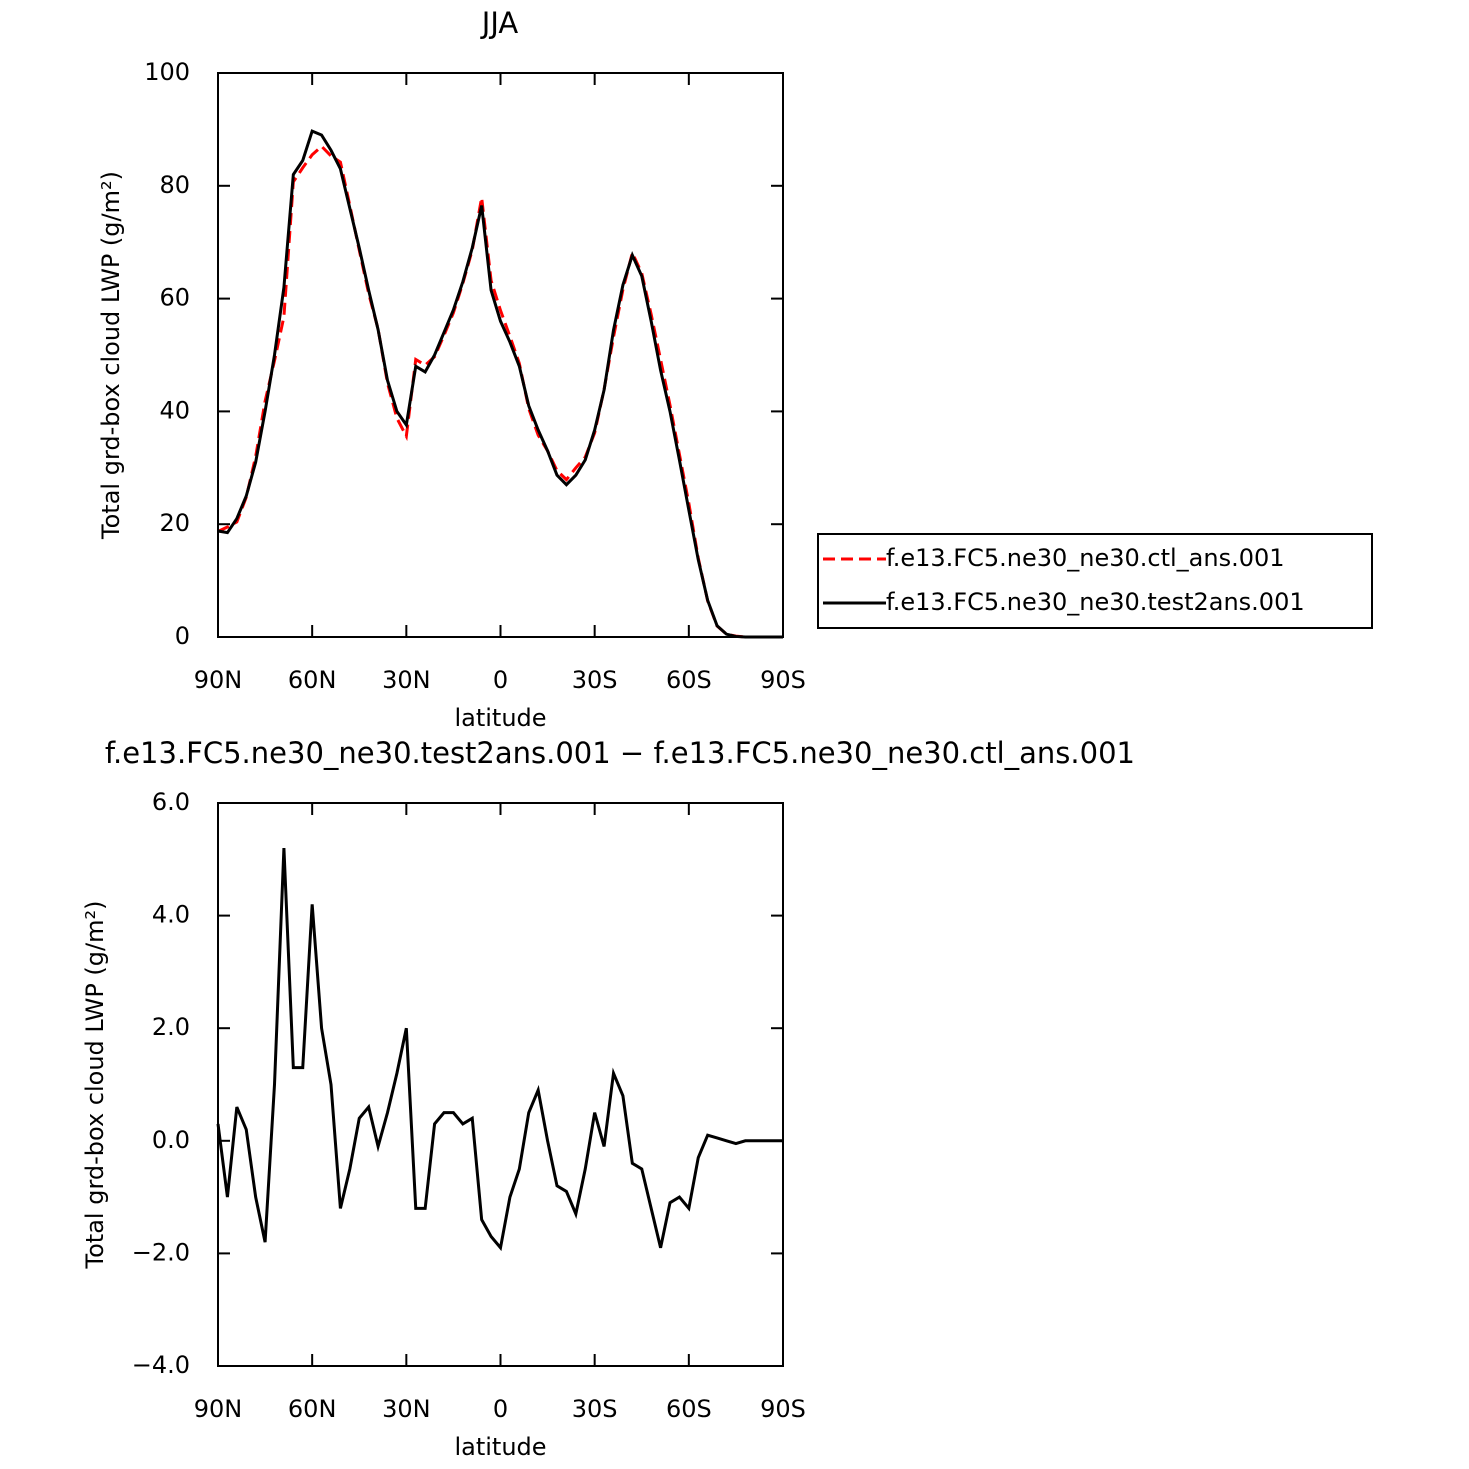 The width and height of the screenshot is (1469, 1469). Describe the element at coordinates (161, 1252) in the screenshot. I see `y-tick-label: −2.0` at that location.